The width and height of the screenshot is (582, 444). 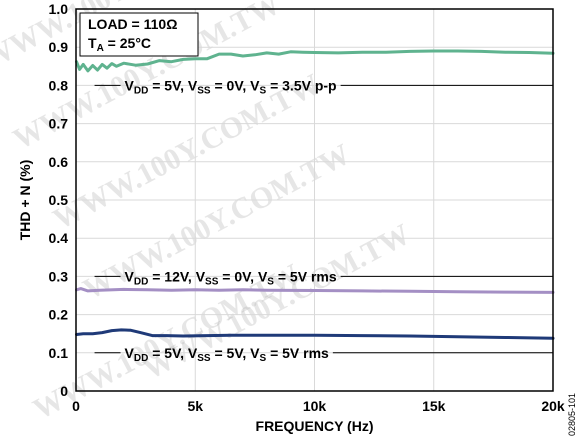 What do you see at coordinates (59, 47) in the screenshot?
I see `y-tick-label: 0.9` at bounding box center [59, 47].